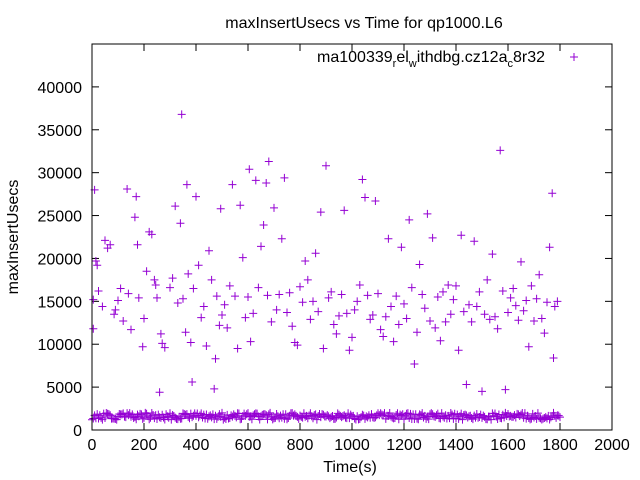  What do you see at coordinates (364, 23) in the screenshot?
I see `chart-title: maxInsertUsecs vs Time for qp1000.L6` at bounding box center [364, 23].